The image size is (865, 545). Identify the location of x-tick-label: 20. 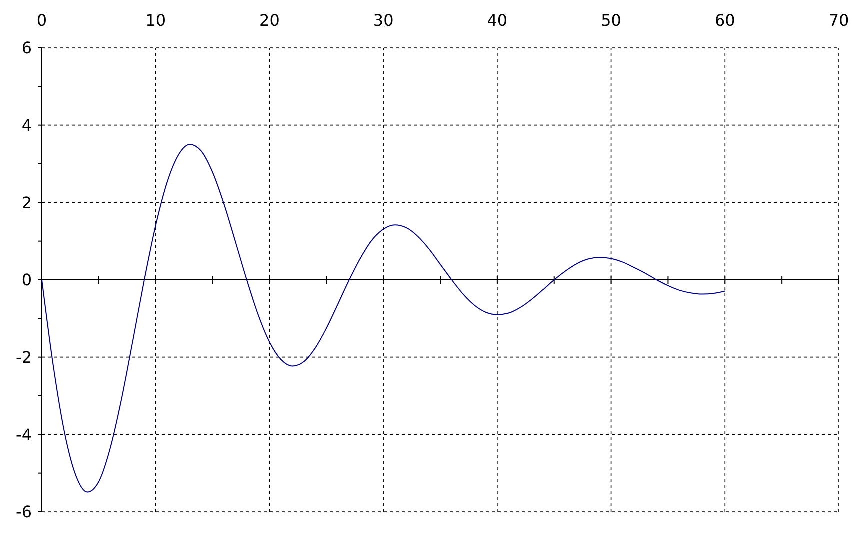
(270, 20).